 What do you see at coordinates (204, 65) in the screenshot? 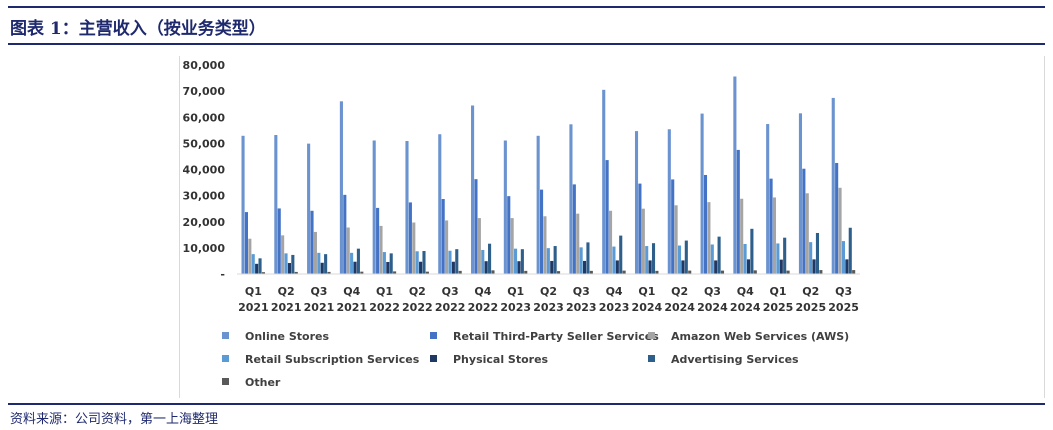
I see `y-tick-label: 80,000` at bounding box center [204, 65].